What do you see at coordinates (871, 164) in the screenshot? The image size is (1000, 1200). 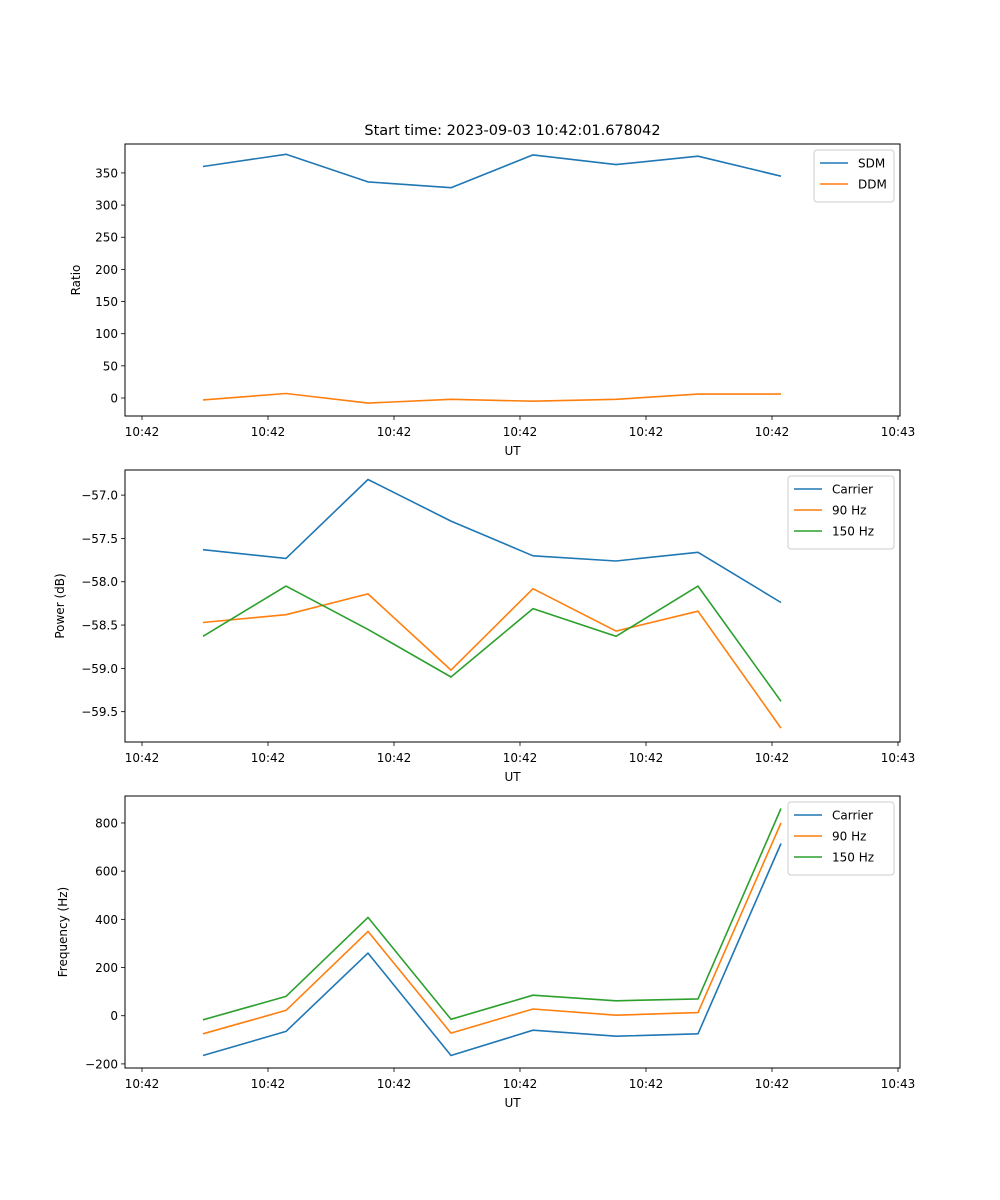 I see `legend-label: SDM` at bounding box center [871, 164].